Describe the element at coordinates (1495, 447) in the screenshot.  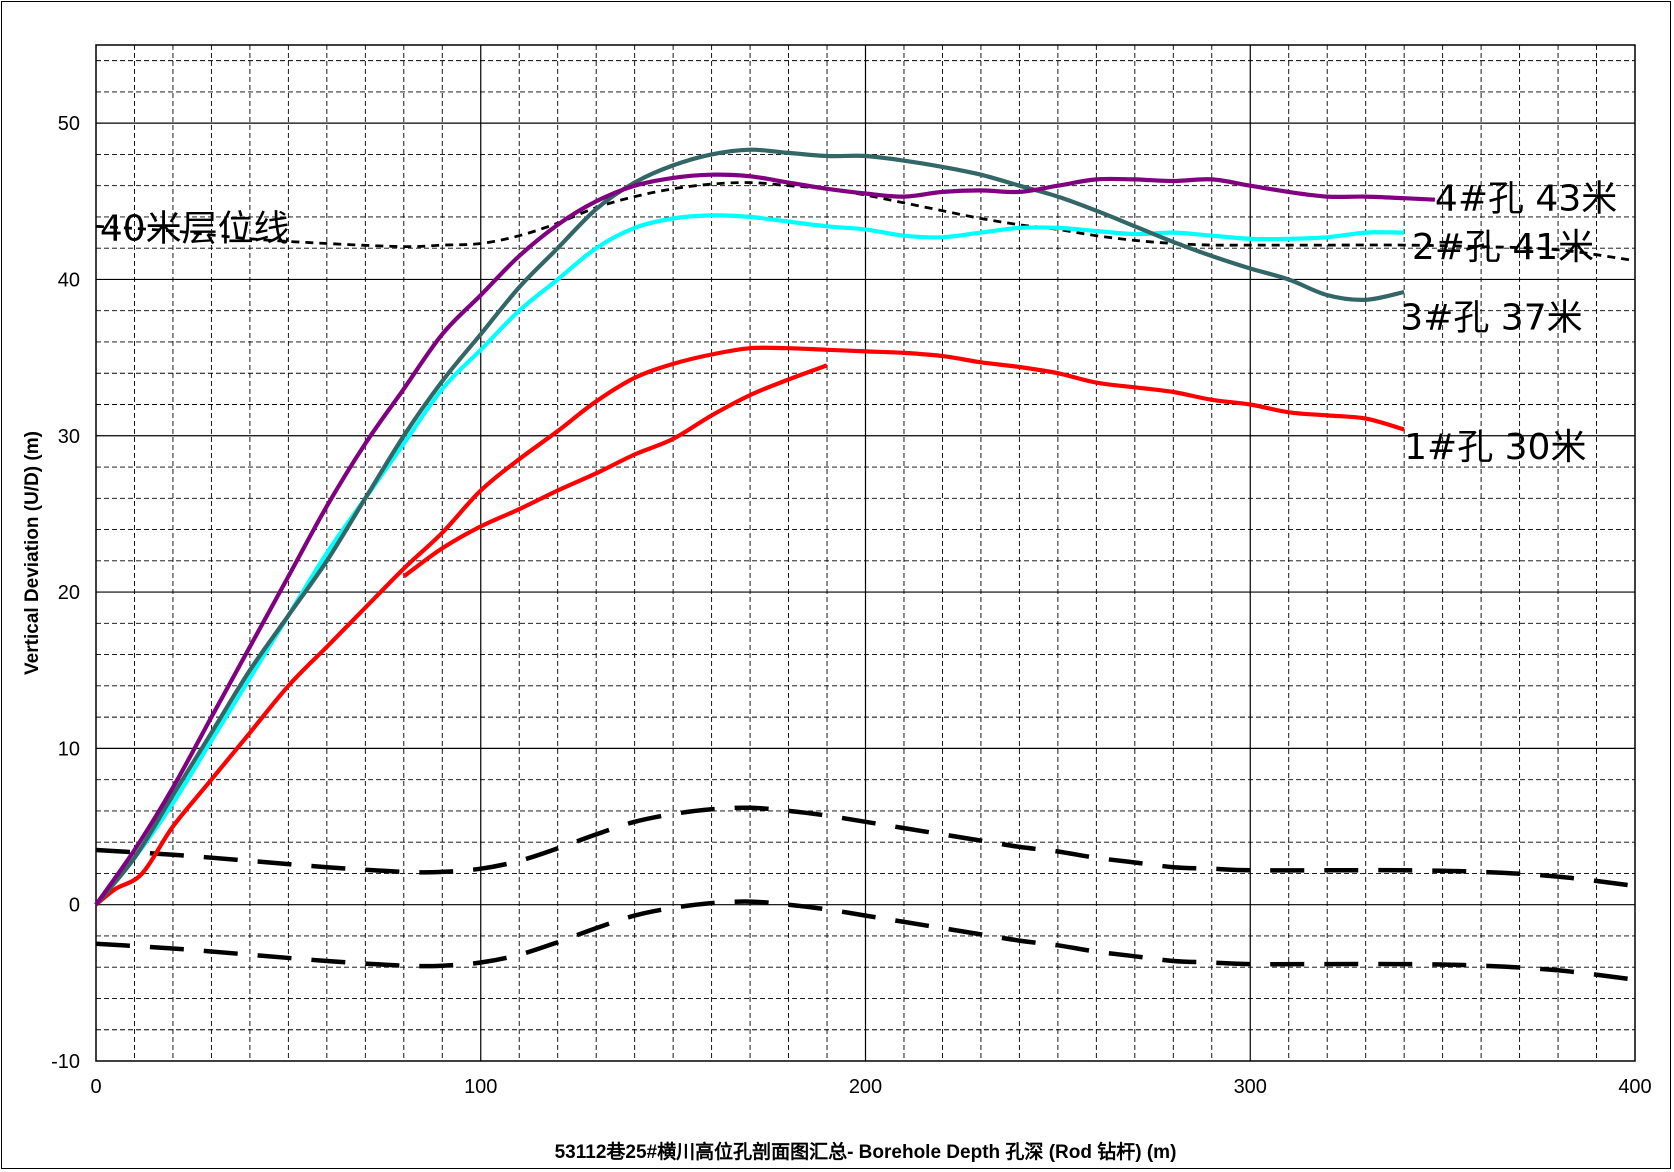
I see `annotation-label: 1#孔 30米` at that location.